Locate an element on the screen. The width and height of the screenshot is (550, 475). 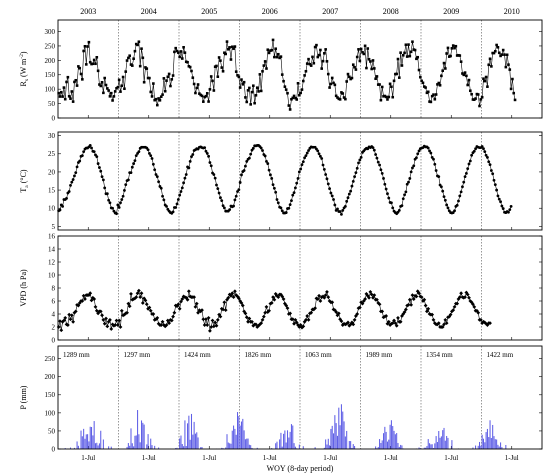
y-tick-label: 150 is located at coordinates (50, 395).